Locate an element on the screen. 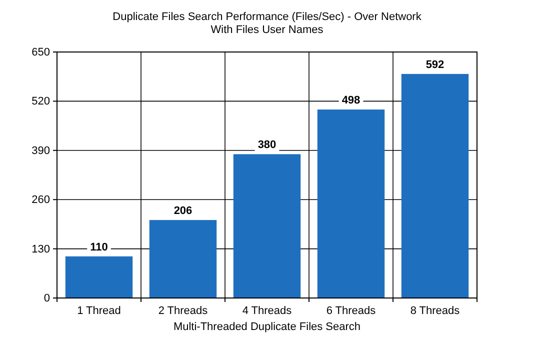 This screenshot has height=337, width=548. data-label: 110 is located at coordinates (99, 247).